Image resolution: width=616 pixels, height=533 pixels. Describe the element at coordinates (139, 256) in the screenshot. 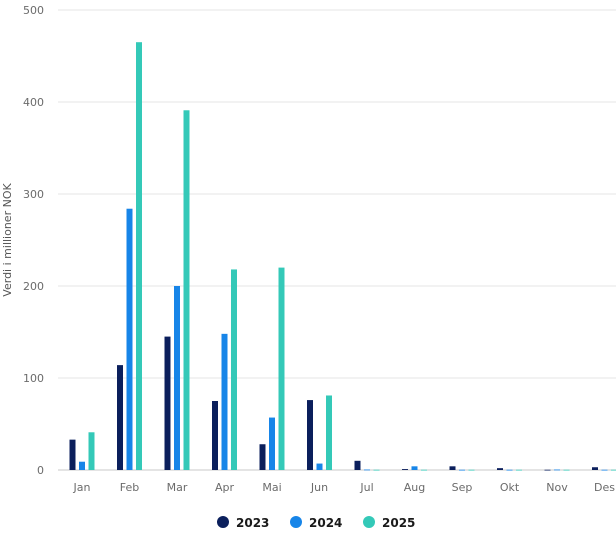

I see `bar-2025-Feb` at that location.